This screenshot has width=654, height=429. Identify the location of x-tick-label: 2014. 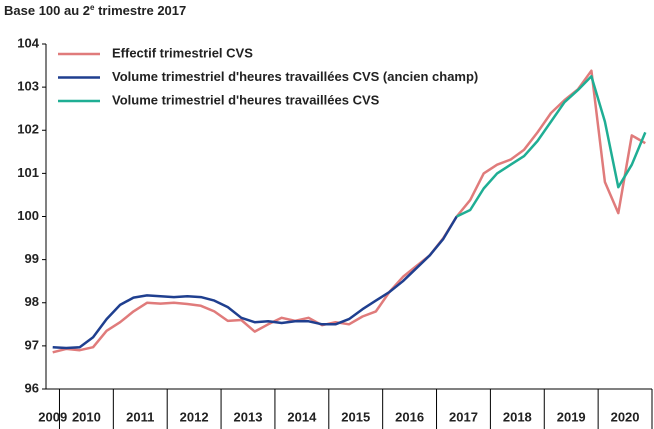
(302, 416).